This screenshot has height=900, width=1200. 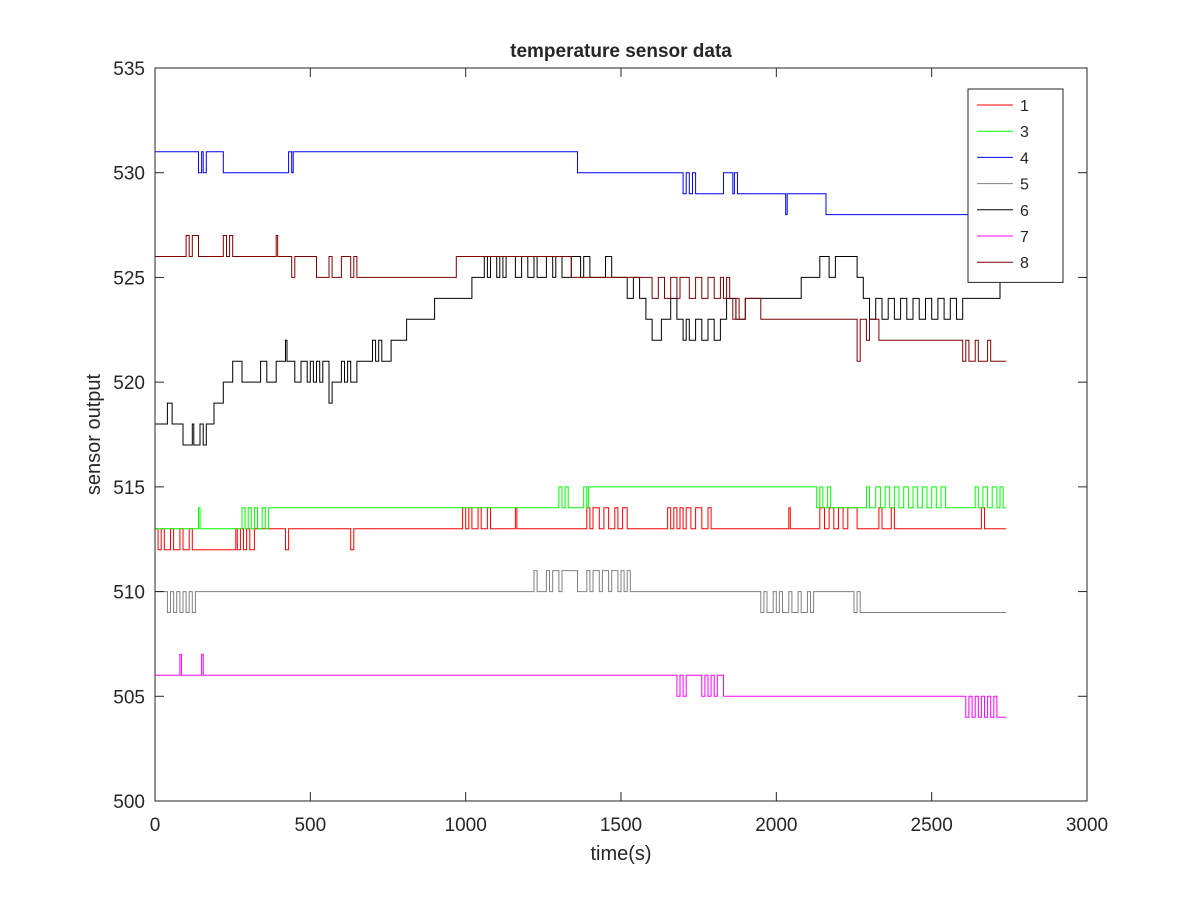 I want to click on y-axis-label: sensor output, so click(x=94, y=434).